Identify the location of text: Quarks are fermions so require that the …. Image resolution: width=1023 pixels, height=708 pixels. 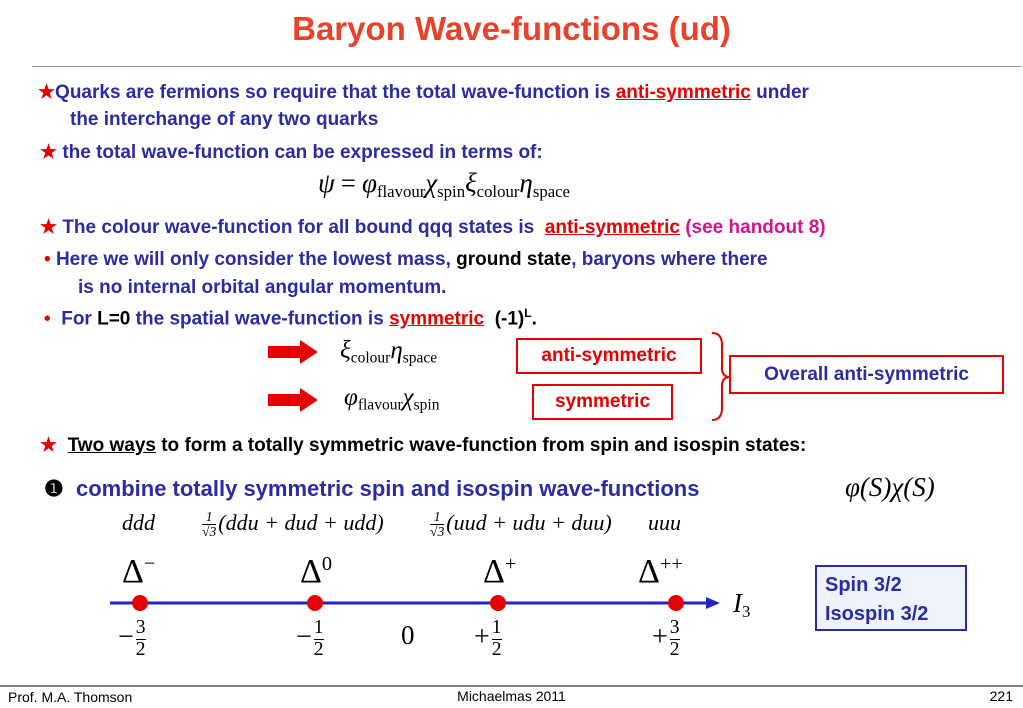
(333, 92).